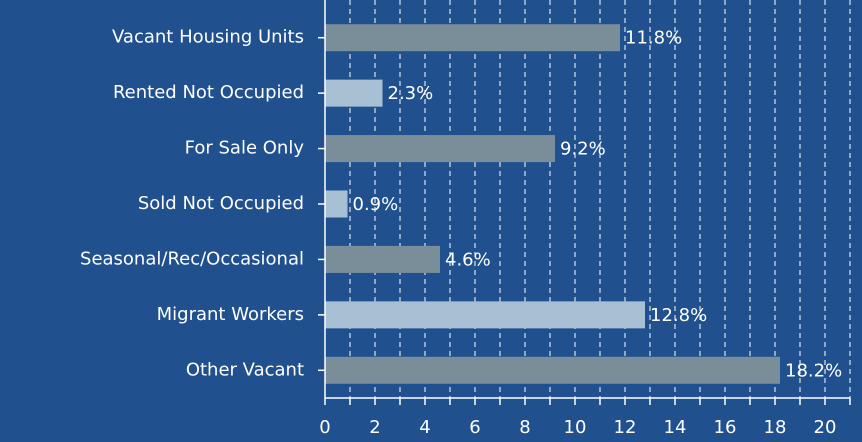 The width and height of the screenshot is (862, 442). I want to click on x-tick-label: 8, so click(524, 427).